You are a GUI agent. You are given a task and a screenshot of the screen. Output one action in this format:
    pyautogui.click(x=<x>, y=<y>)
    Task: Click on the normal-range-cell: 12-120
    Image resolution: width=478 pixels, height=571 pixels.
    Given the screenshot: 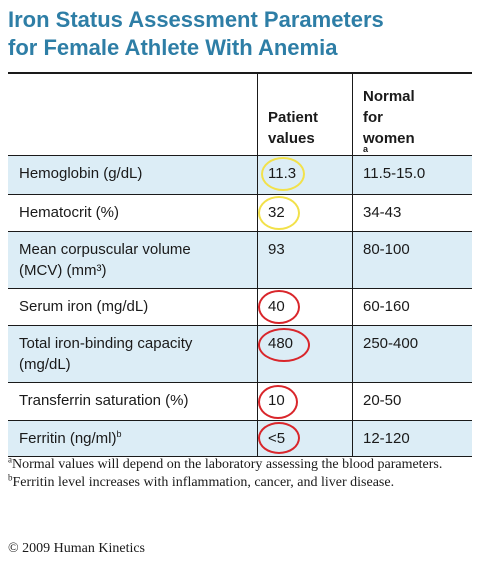 What is the action you would take?
    pyautogui.click(x=412, y=438)
    